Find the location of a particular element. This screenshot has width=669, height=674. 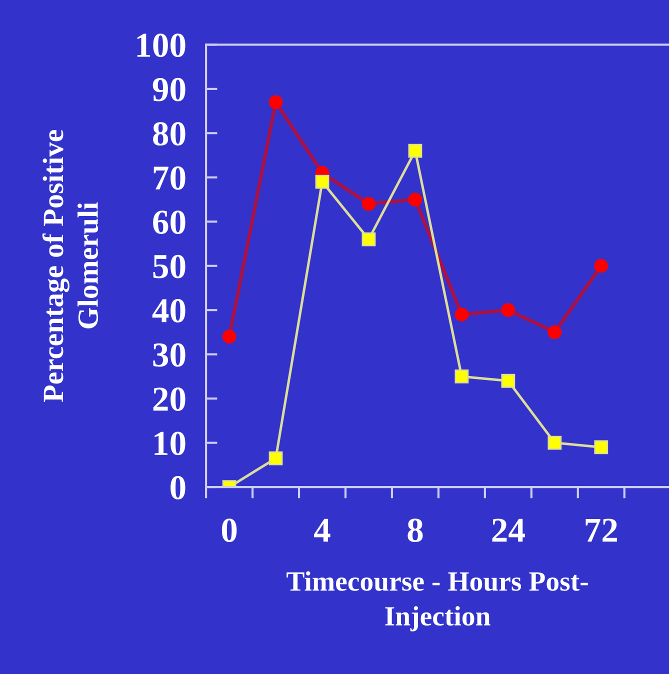

y-tick-label: 20 is located at coordinates (169, 399).